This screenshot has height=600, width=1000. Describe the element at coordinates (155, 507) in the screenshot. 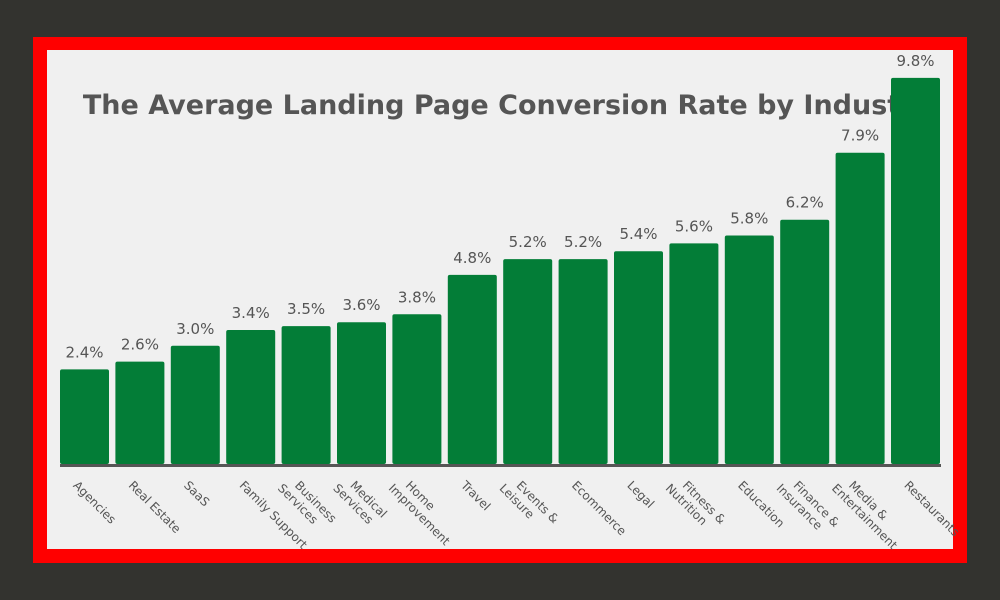

I see `category-label-1: Real Estate` at that location.